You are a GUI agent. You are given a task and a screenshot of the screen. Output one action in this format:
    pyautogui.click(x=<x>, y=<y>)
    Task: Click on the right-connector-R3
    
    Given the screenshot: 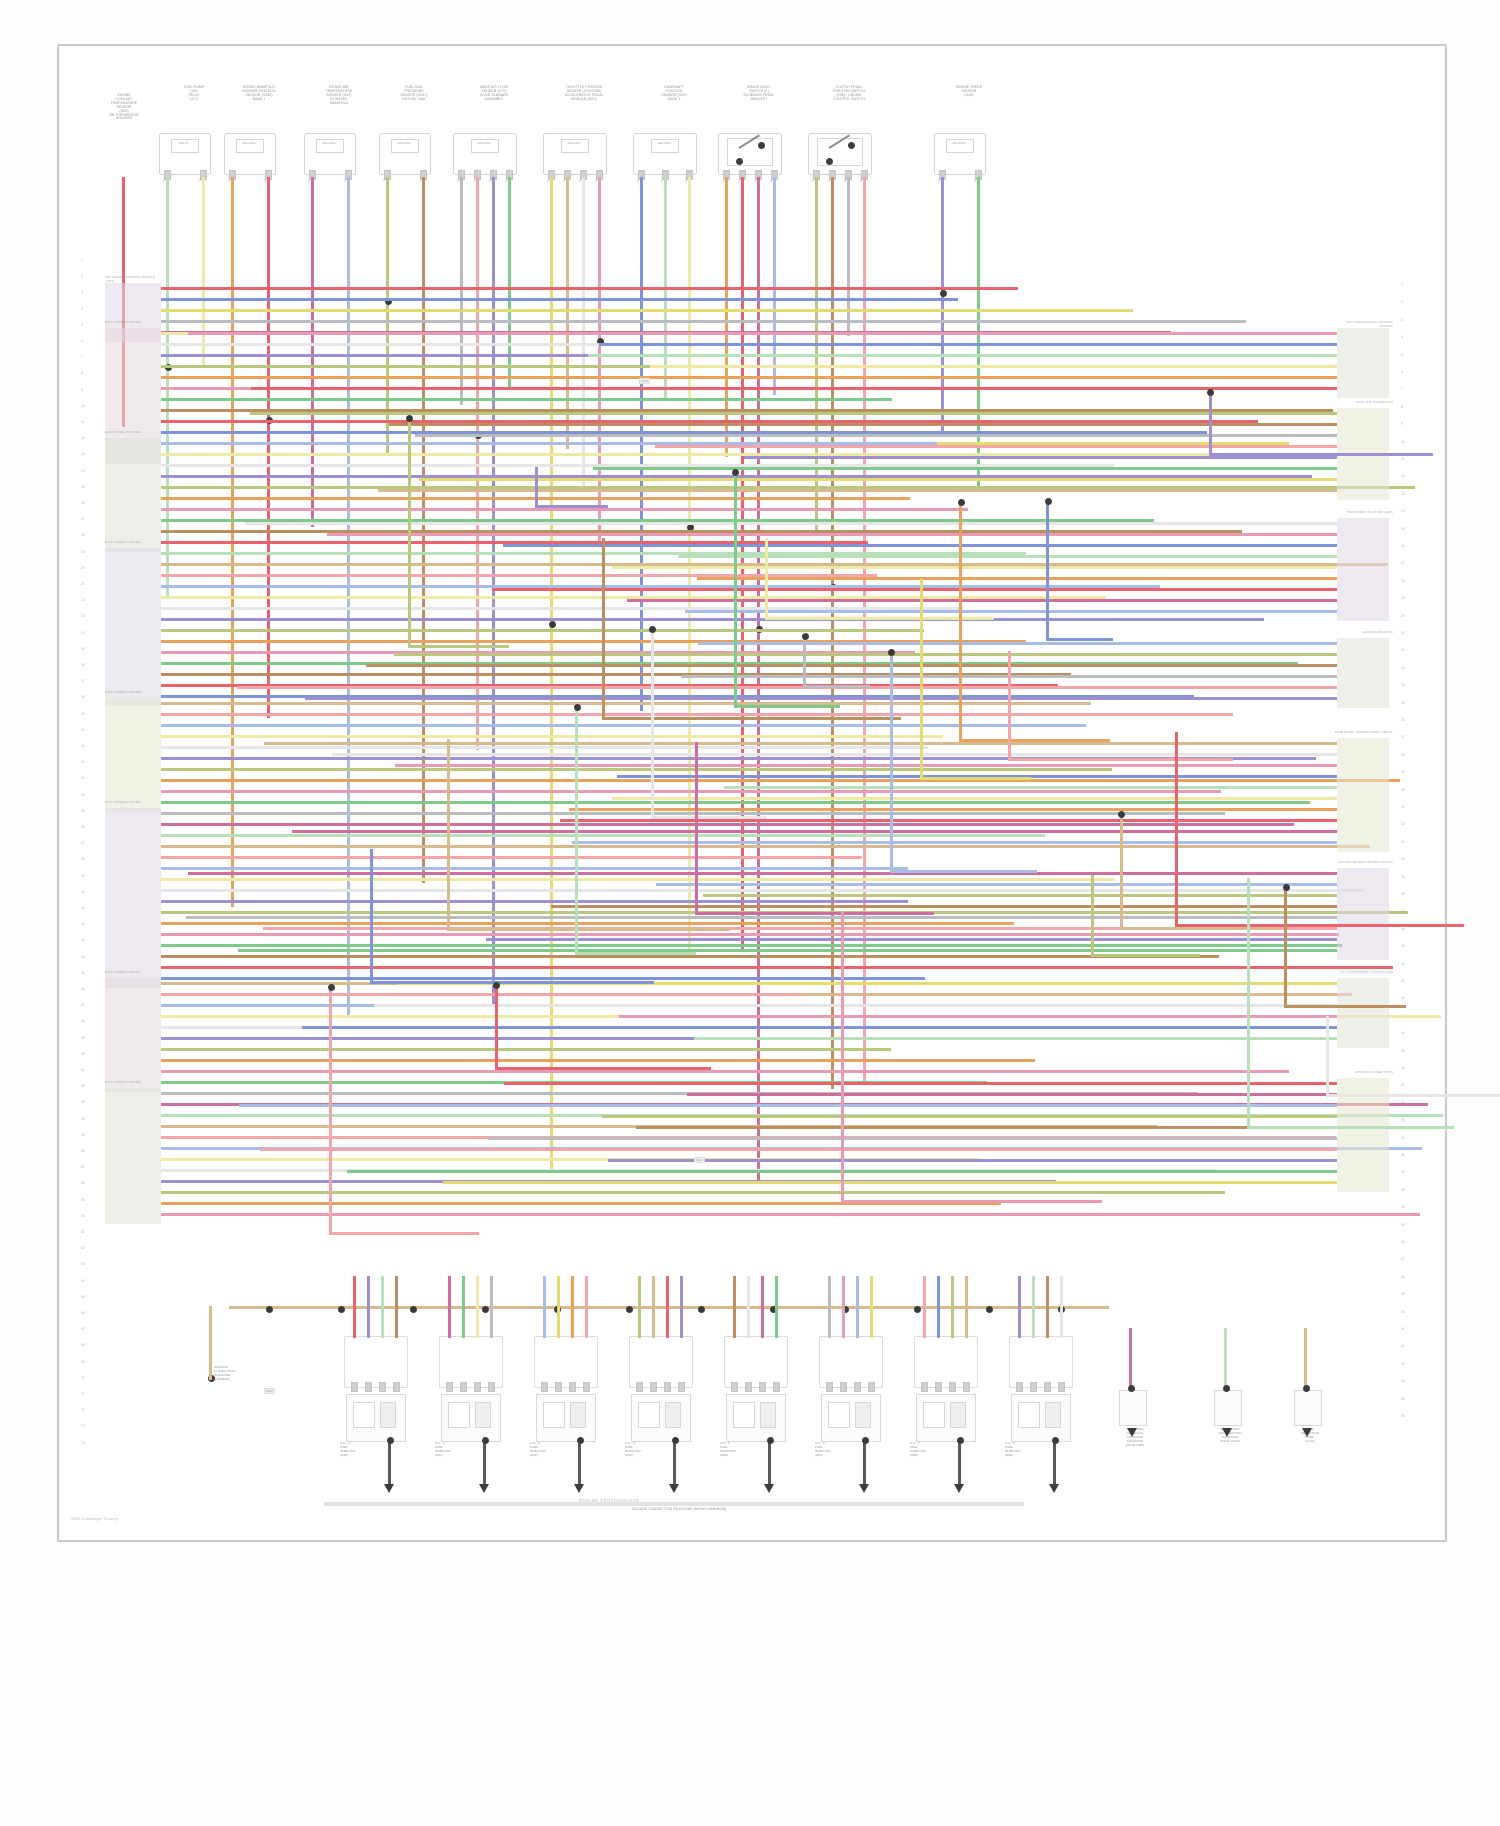 What is the action you would take?
    pyautogui.click(x=1363, y=569)
    